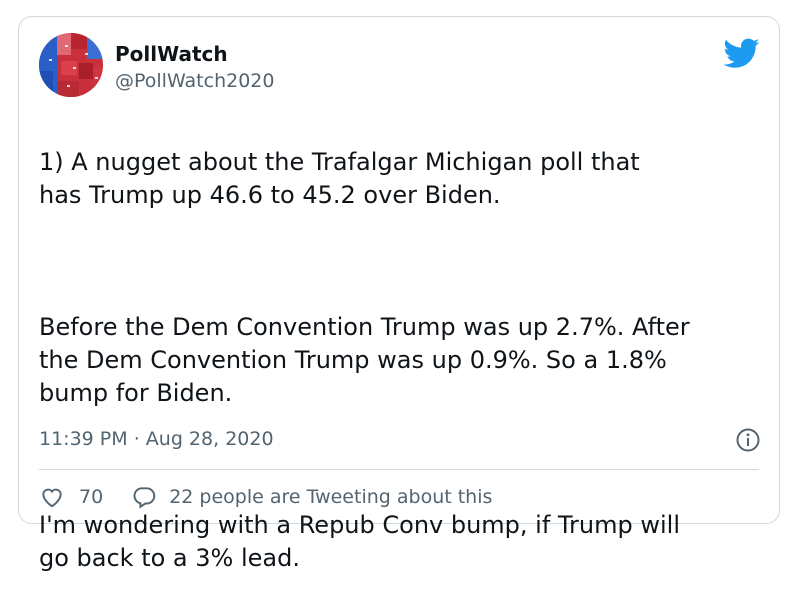 Image resolution: width=799 pixels, height=608 pixels. I want to click on divider, so click(399, 469).